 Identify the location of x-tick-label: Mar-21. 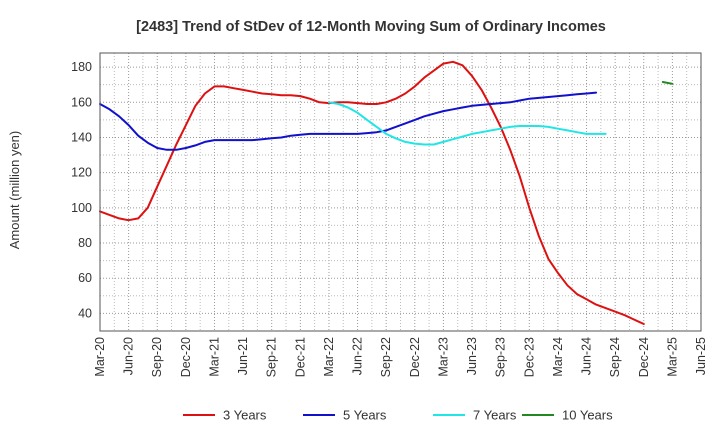
(214, 357).